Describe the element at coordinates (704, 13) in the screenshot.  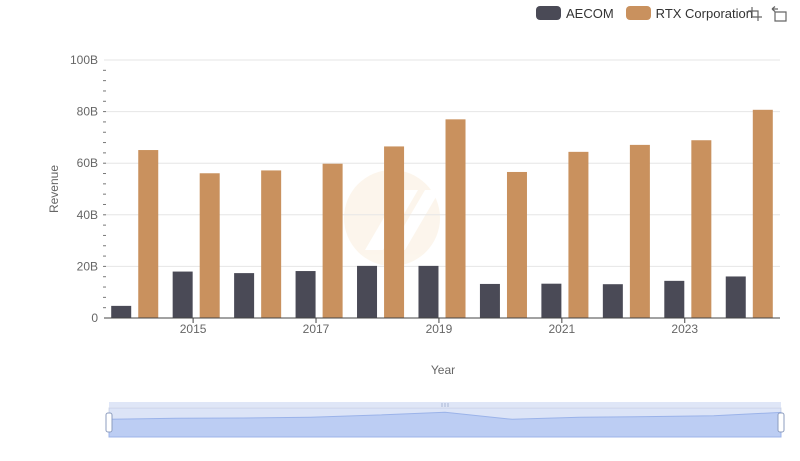
I see `legend-label: RTX Corporation` at that location.